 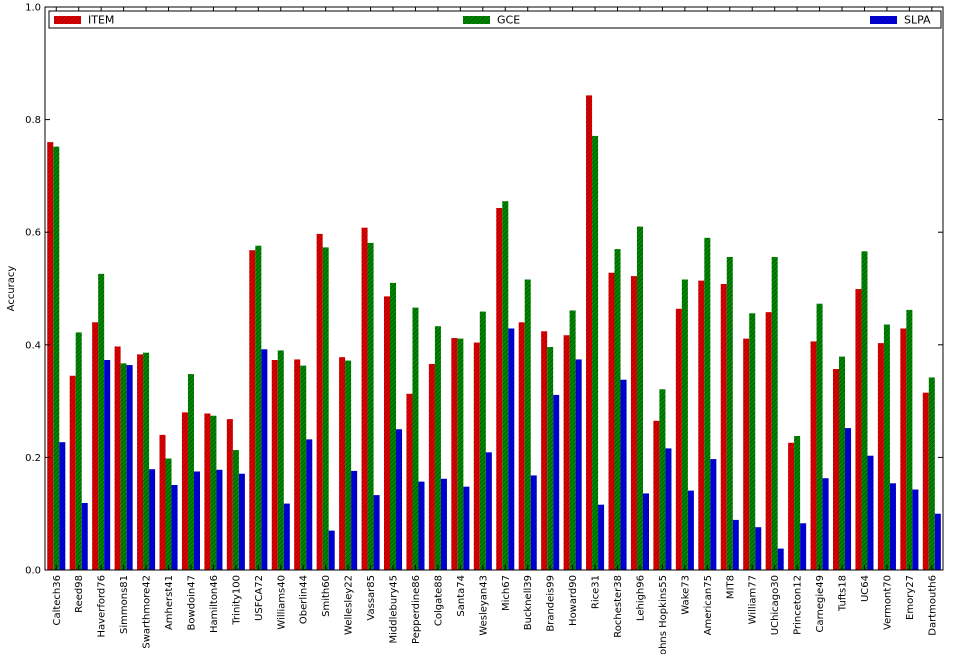 I want to click on bar-slpa-middlebury45, so click(x=399, y=499).